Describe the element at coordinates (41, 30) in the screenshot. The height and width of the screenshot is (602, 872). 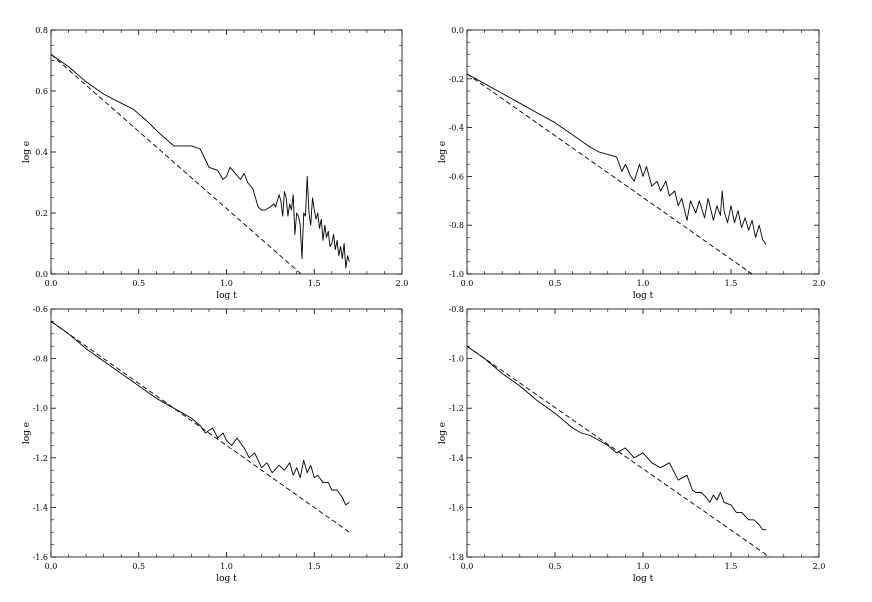
I see `y-tick-label: 0.8` at that location.